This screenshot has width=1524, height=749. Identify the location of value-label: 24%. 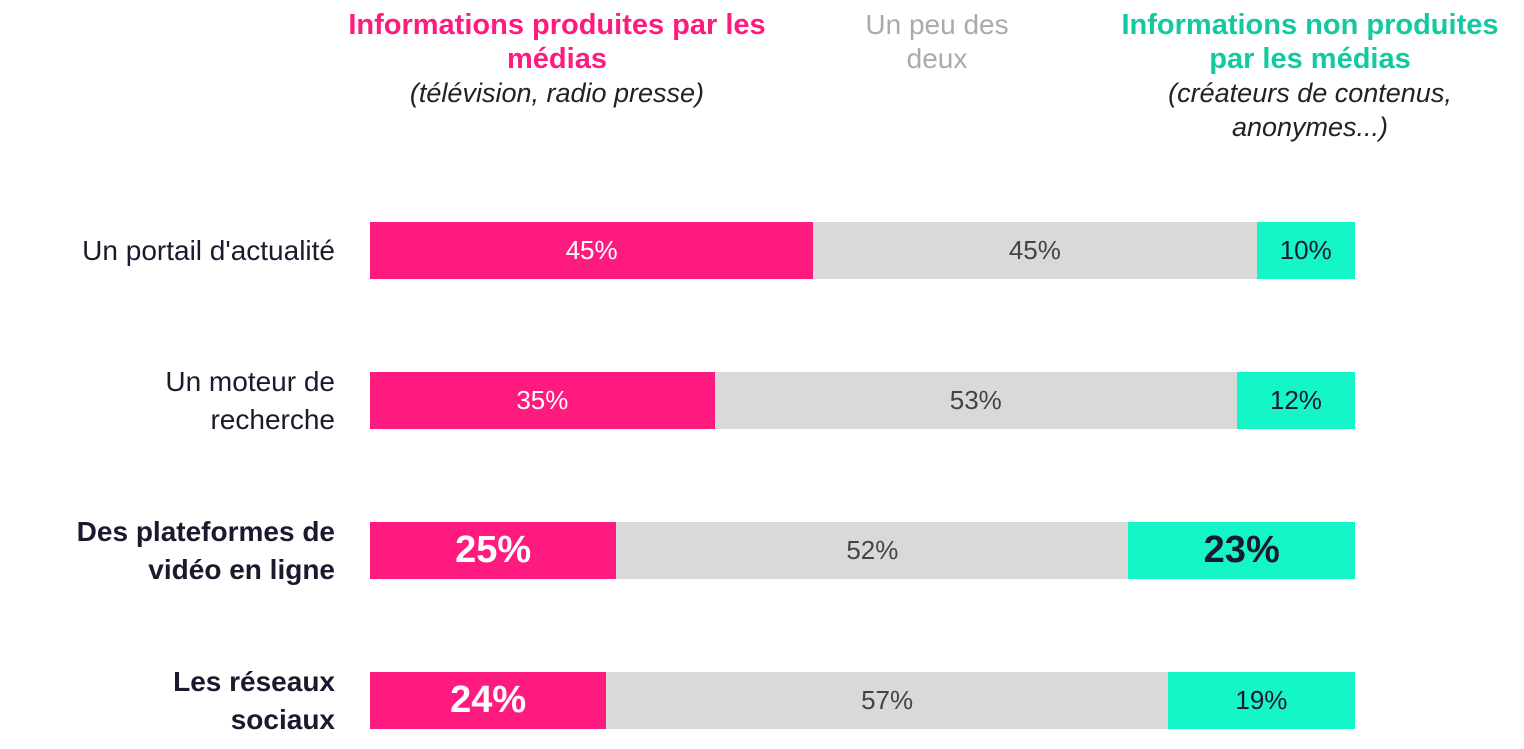
(488, 700).